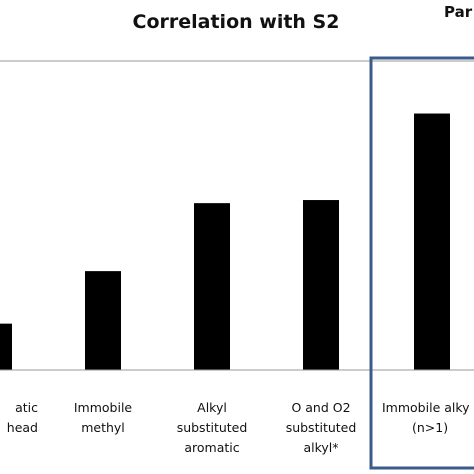  Describe the element at coordinates (103, 417) in the screenshot. I see `x-tick-label-1: Immobile methyl` at that location.